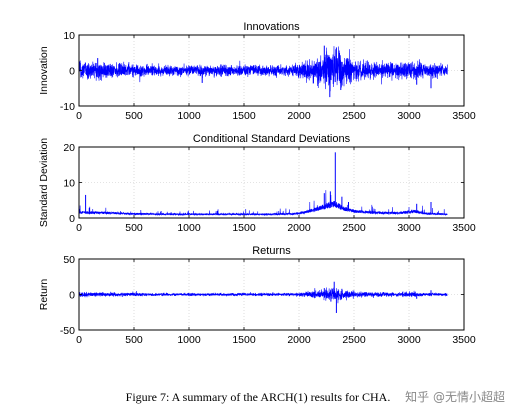 The width and height of the screenshot is (520, 414). What do you see at coordinates (263, 295) in the screenshot?
I see `returns-series-line` at bounding box center [263, 295].